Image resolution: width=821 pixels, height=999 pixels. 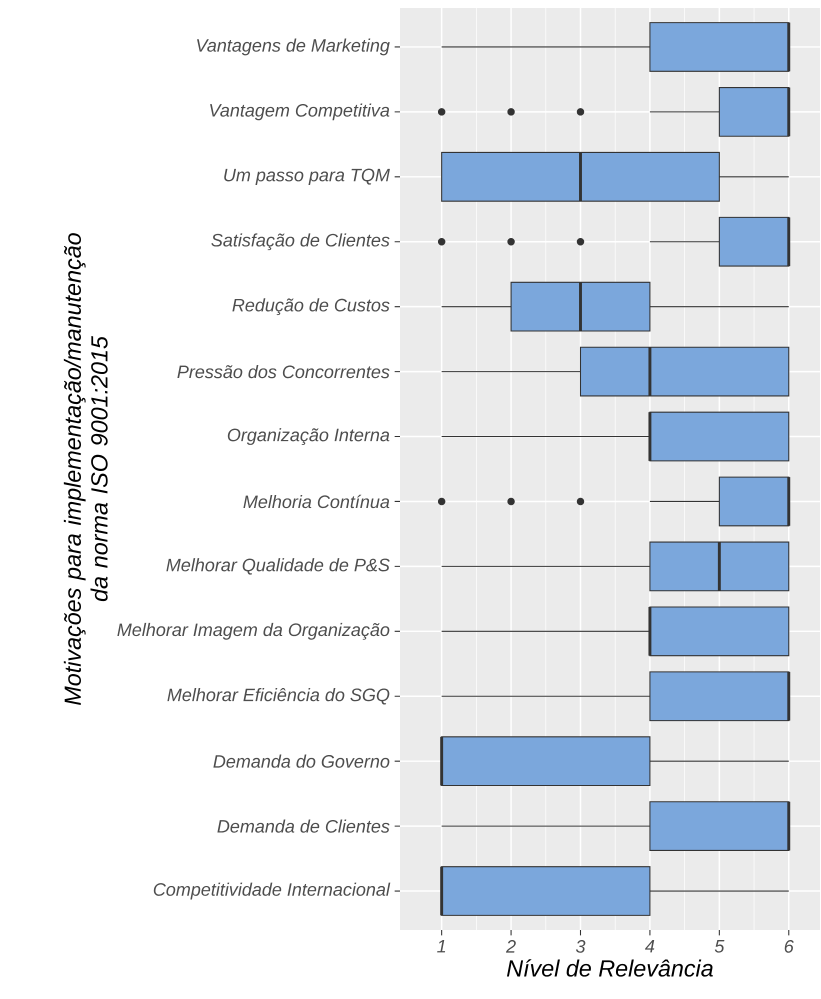 What do you see at coordinates (649, 946) in the screenshot?
I see `x-tick-label: 4` at bounding box center [649, 946].